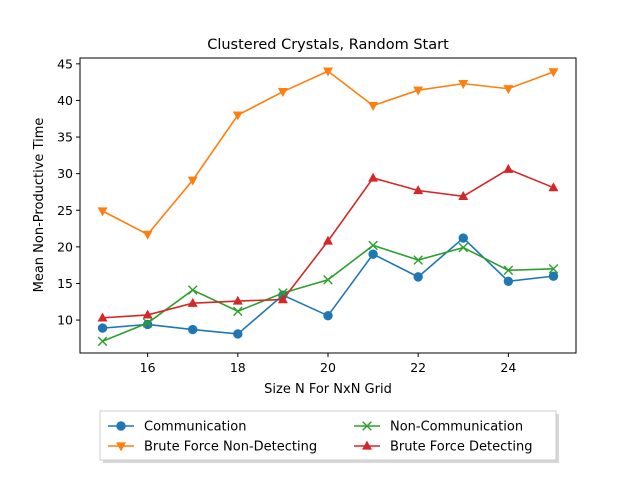 This screenshot has height=480, width=640. I want to click on y-tick-label: 45, so click(65, 63).